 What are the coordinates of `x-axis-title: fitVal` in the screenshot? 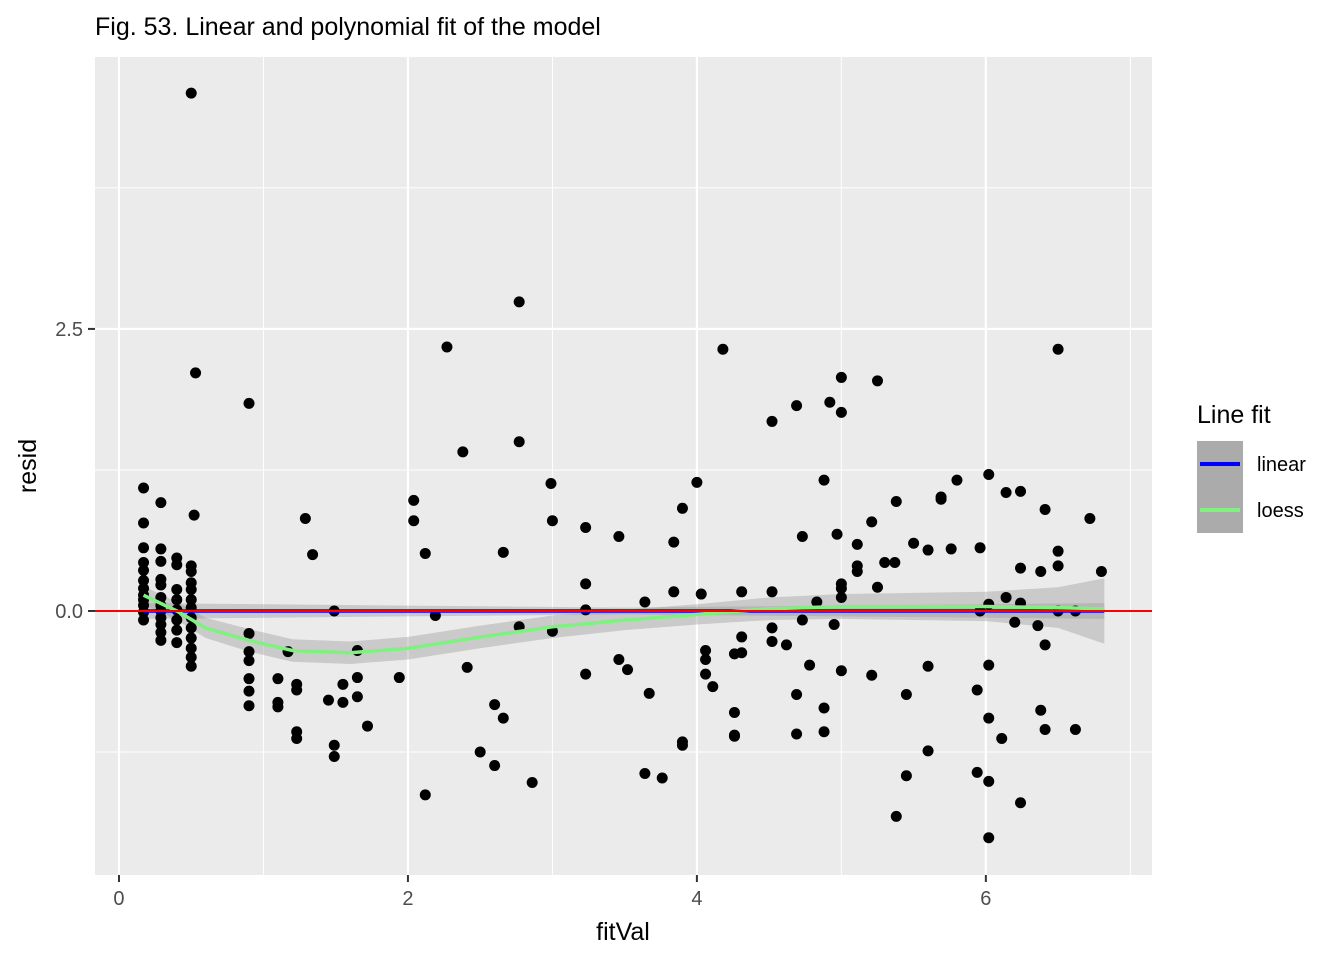 It's located at (623, 932).